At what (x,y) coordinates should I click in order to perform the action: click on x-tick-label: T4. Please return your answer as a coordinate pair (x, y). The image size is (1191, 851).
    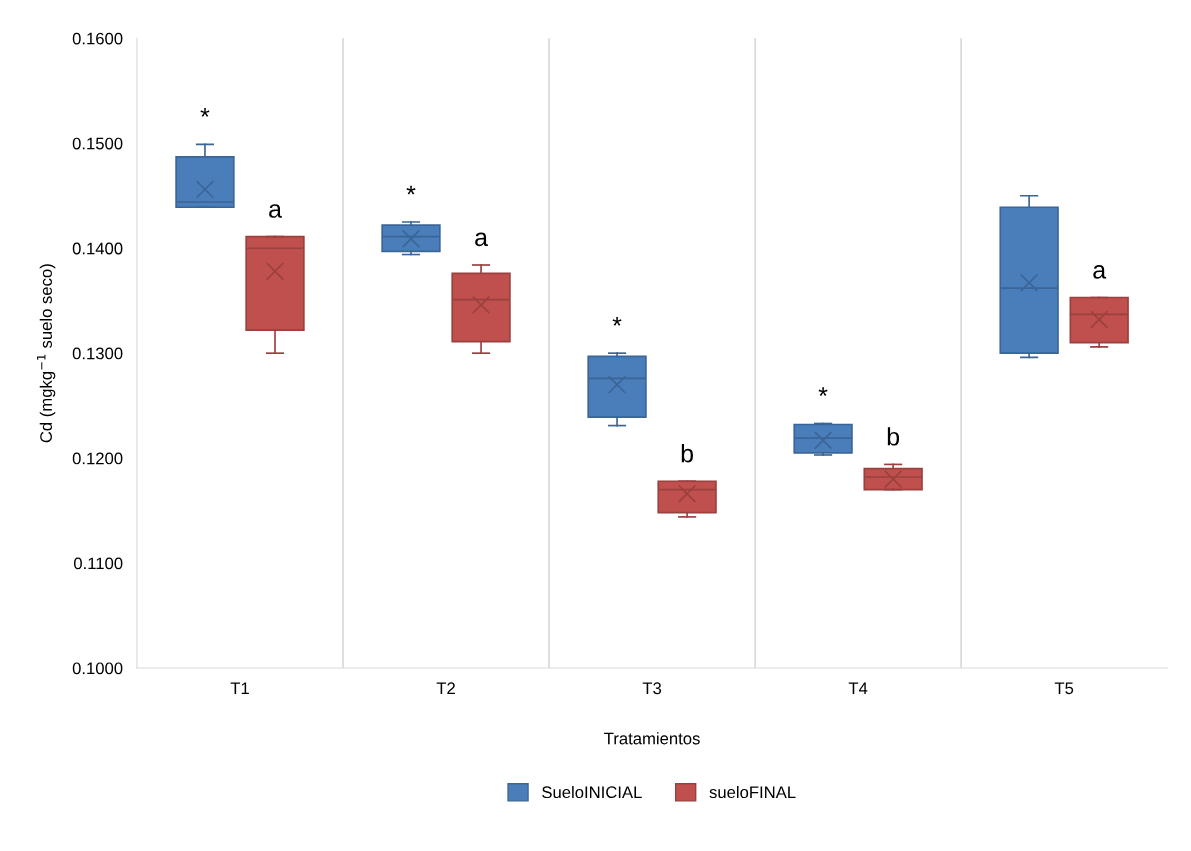
    Looking at the image, I should click on (858, 688).